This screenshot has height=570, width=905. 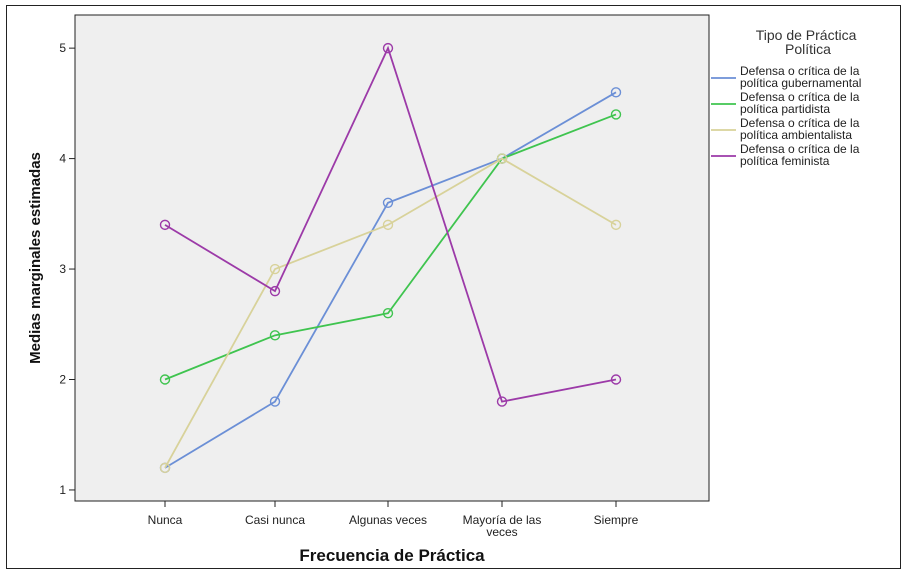 What do you see at coordinates (62, 380) in the screenshot?
I see `y-tick-label: 2` at bounding box center [62, 380].